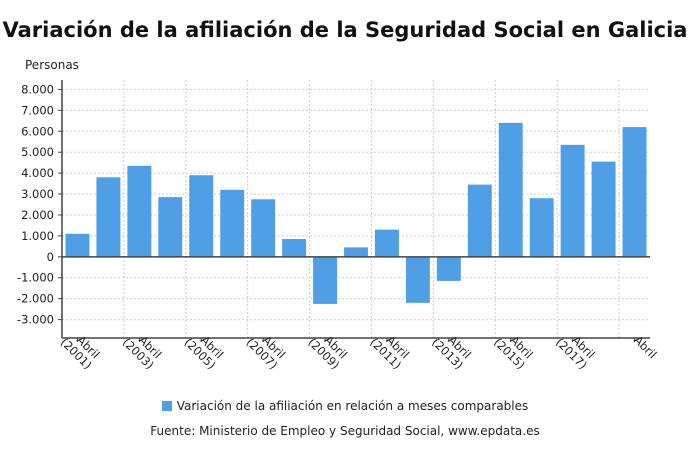  Describe the element at coordinates (37, 89) in the screenshot. I see `y-tick-label: 8.000` at that location.